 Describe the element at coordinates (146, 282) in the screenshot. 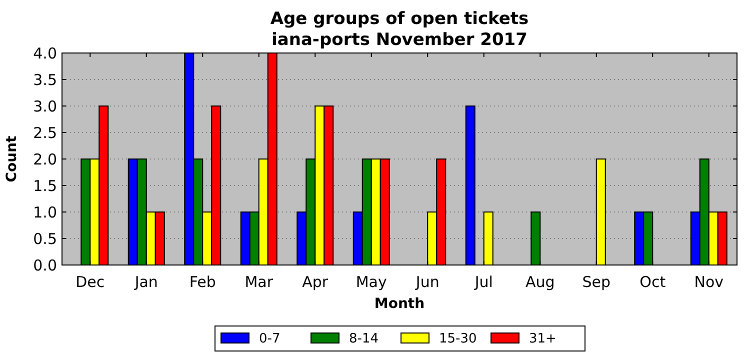

I see `x-tick-label: Jan` at that location.